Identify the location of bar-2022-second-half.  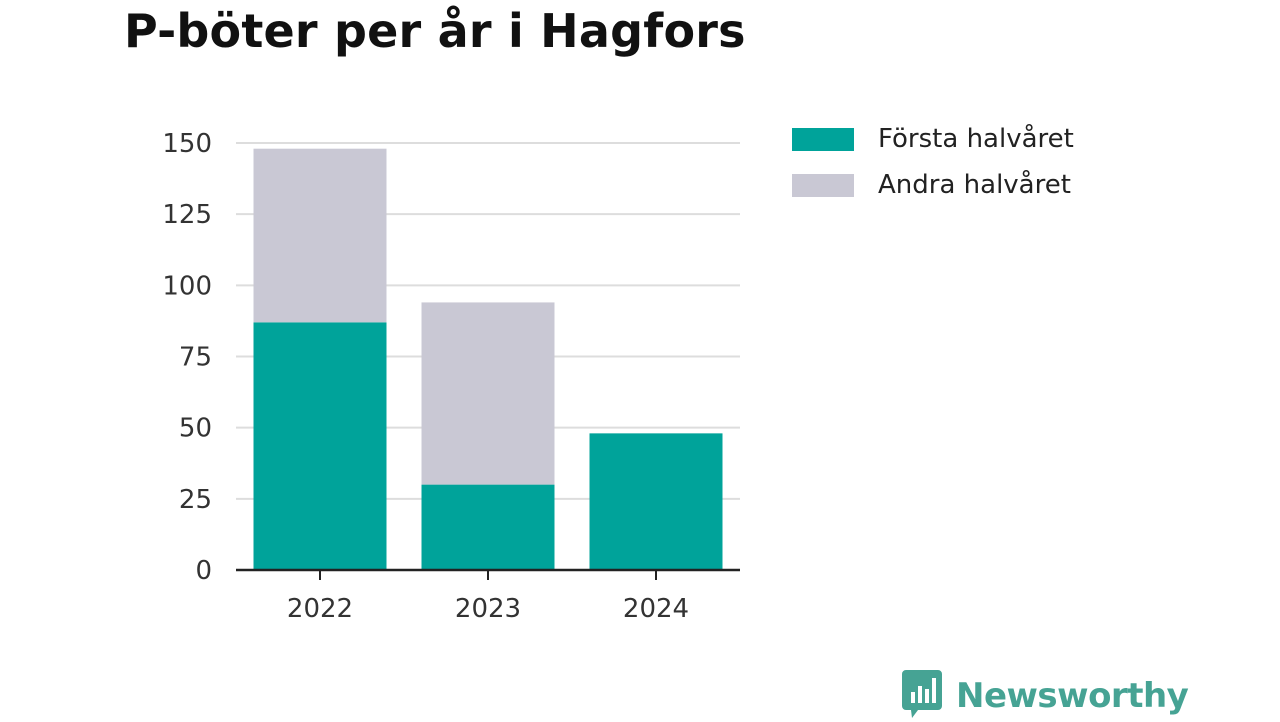
(320, 235).